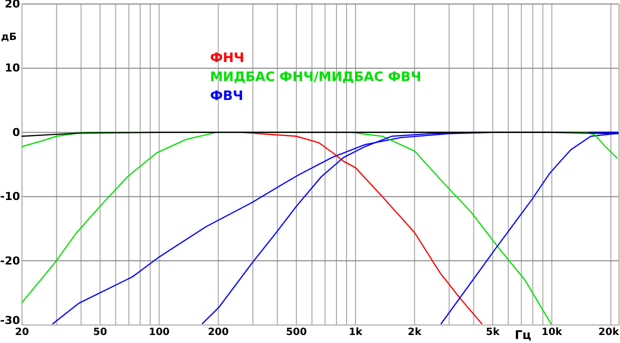  Describe the element at coordinates (218, 332) in the screenshot. I see `x-tick-label: 200` at that location.